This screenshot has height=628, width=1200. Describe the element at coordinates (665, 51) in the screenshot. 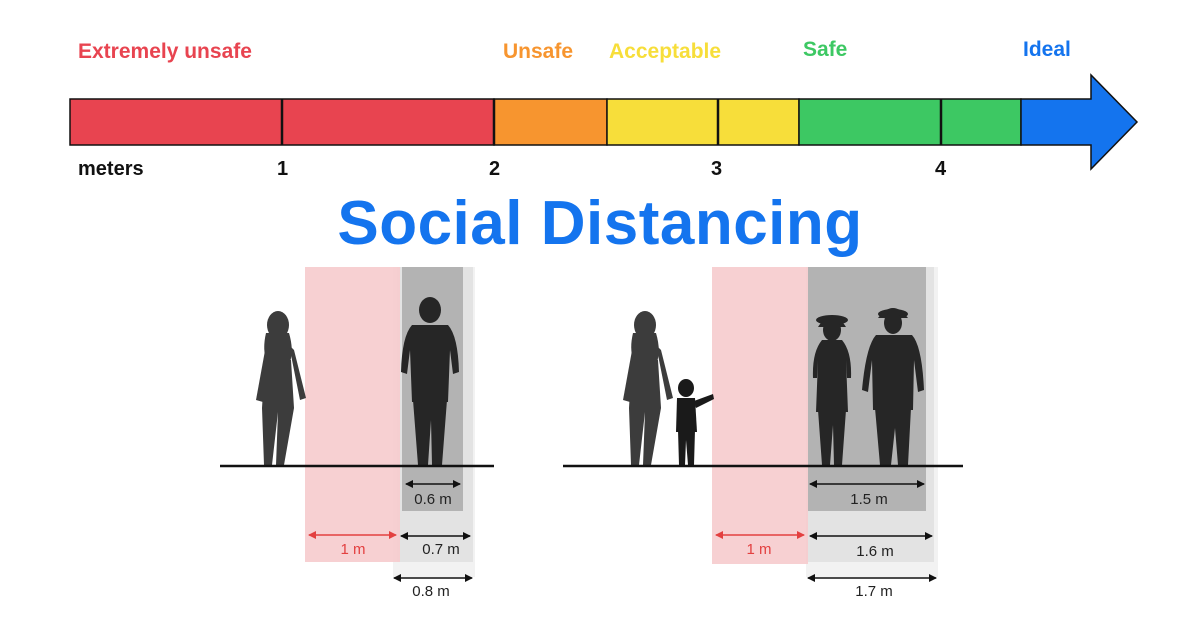

I see `category-acceptable: Acceptable` at that location.